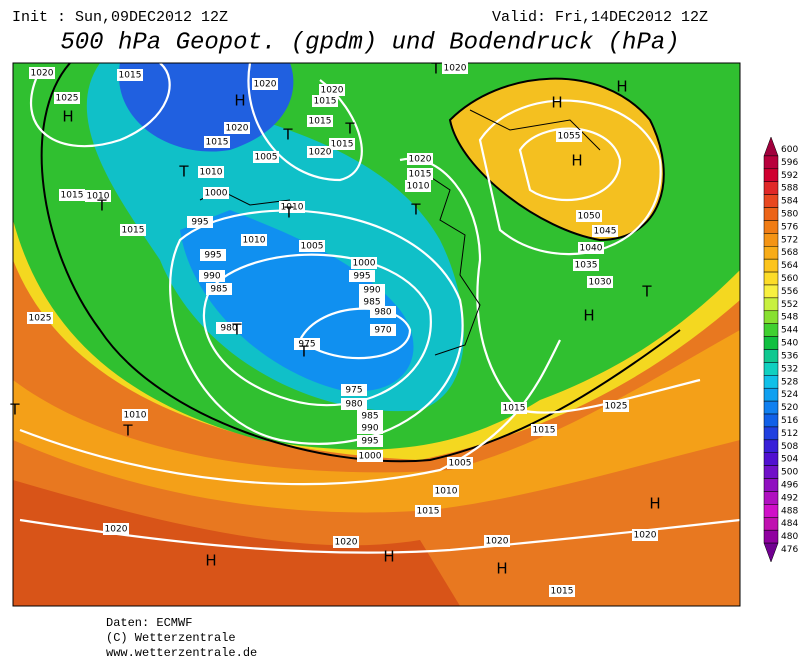 This screenshot has width=812, height=671. I want to click on field-red, so click(236, 543).